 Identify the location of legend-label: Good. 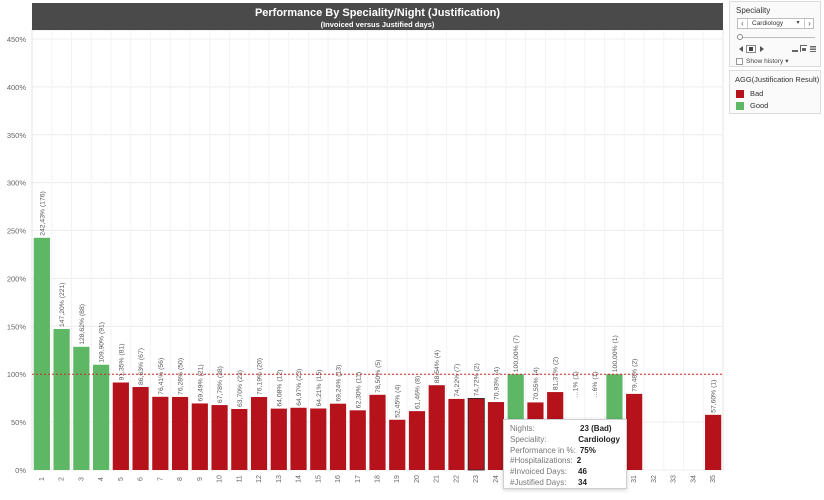
(759, 105).